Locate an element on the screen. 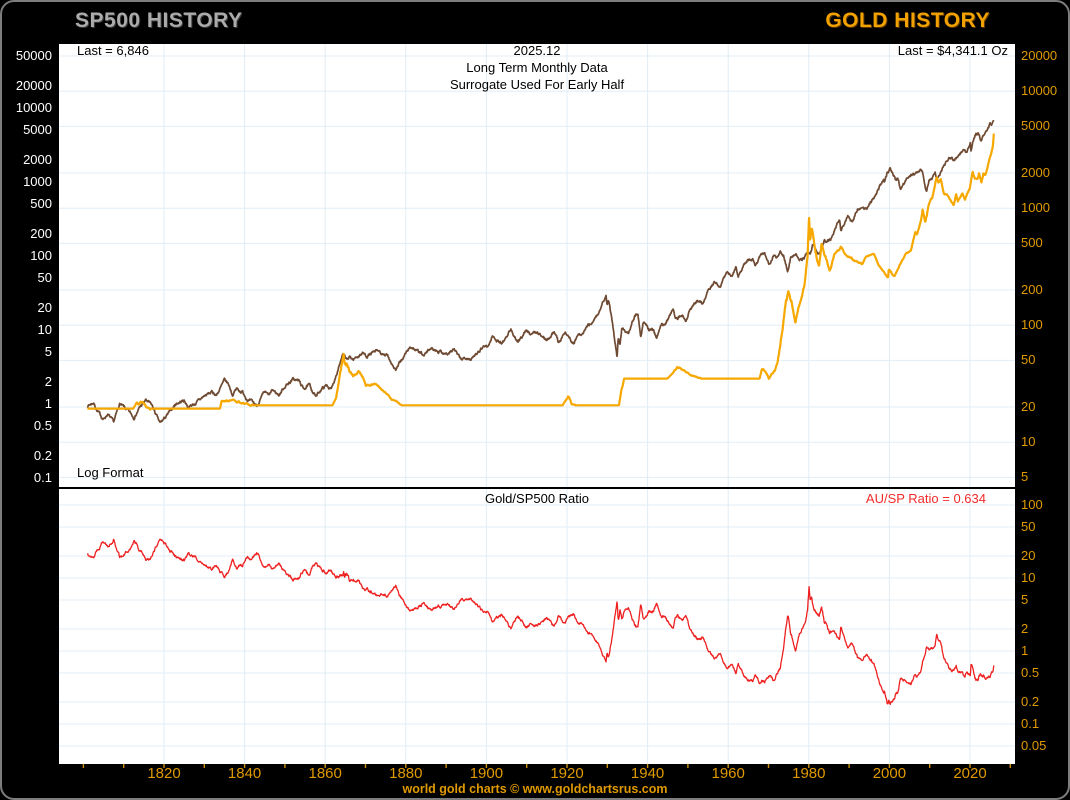 The width and height of the screenshot is (1070, 800). ratio-axis-tick-label: 10 is located at coordinates (1028, 577).